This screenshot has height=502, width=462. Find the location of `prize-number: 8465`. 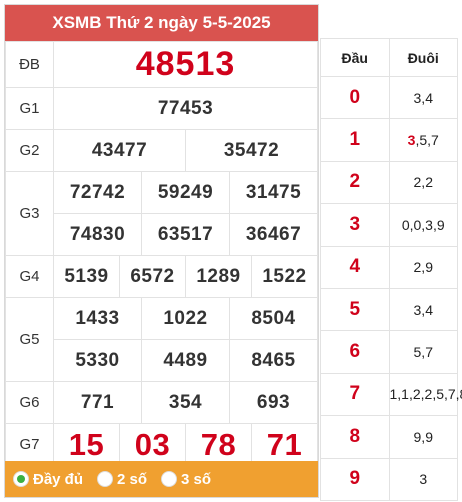

prize-number: 8465 is located at coordinates (273, 360).